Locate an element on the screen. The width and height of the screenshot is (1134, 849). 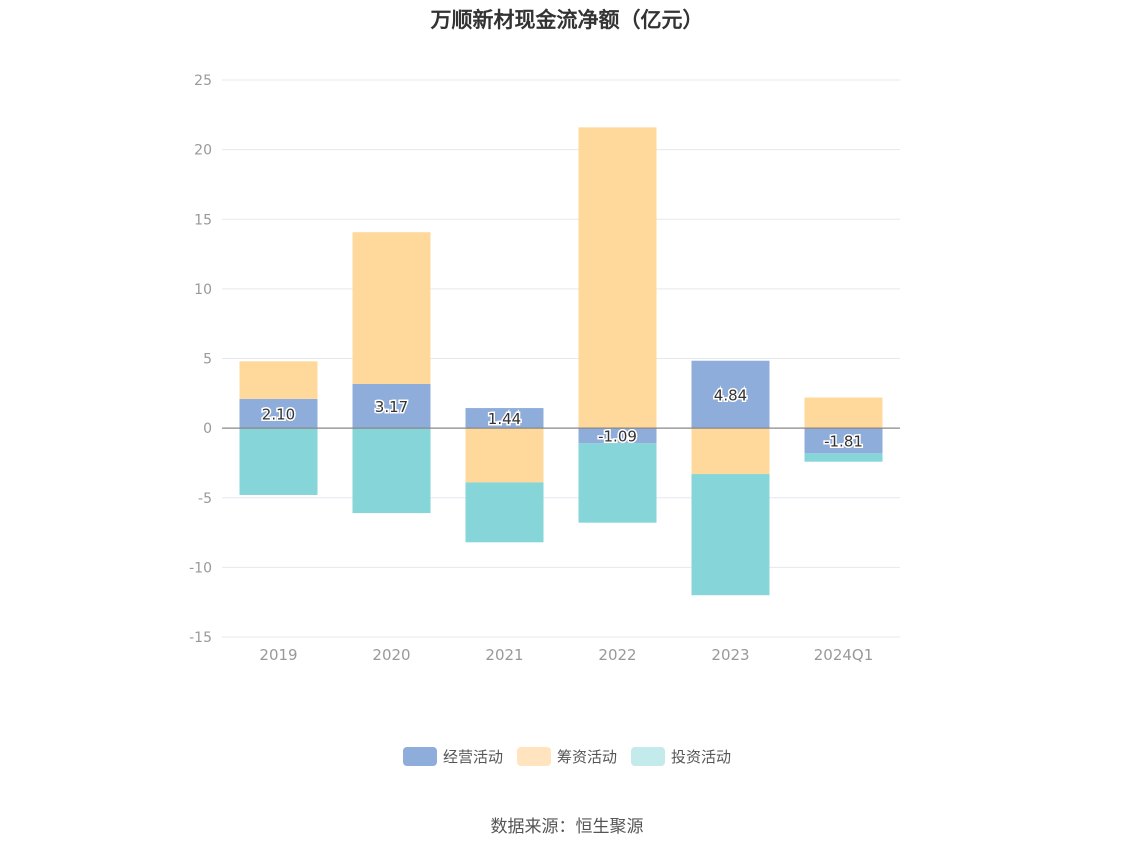
chart-legend: 经营活动 筹资活动 投资活动 is located at coordinates (567, 756).